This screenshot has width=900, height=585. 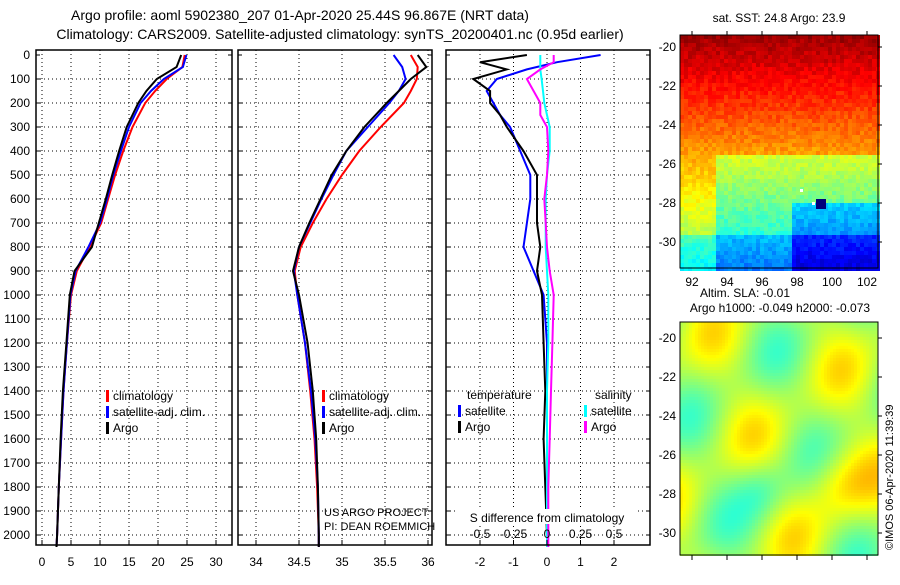 What do you see at coordinates (478, 427) in the screenshot?
I see `legend-label: Argo` at bounding box center [478, 427].